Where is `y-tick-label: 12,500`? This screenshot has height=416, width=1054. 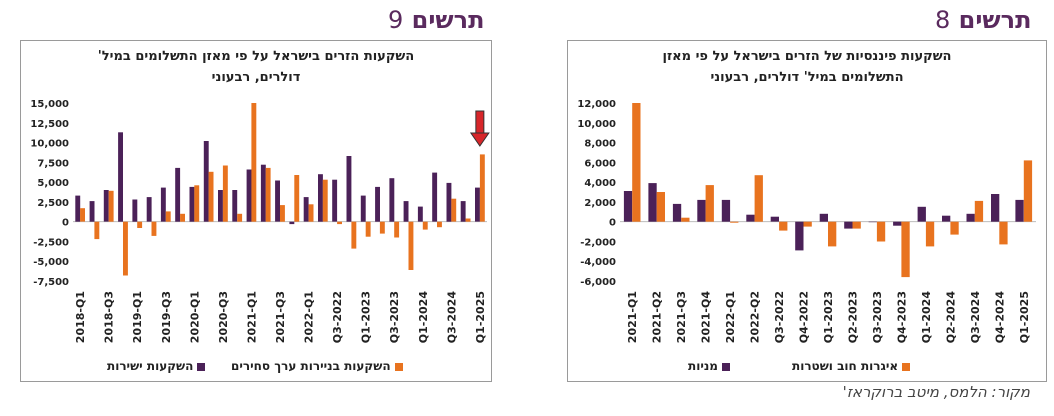
y-tick-label: 12,500 is located at coordinates (49, 124).